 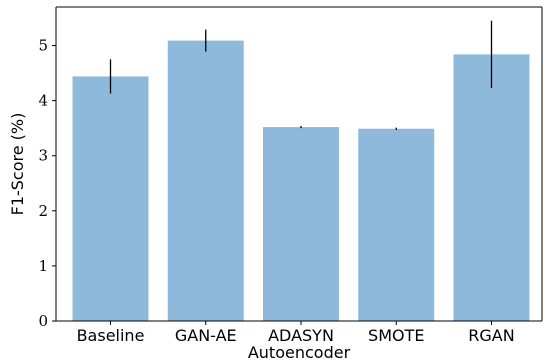 I want to click on y-tick-label: 5, so click(x=43, y=46).